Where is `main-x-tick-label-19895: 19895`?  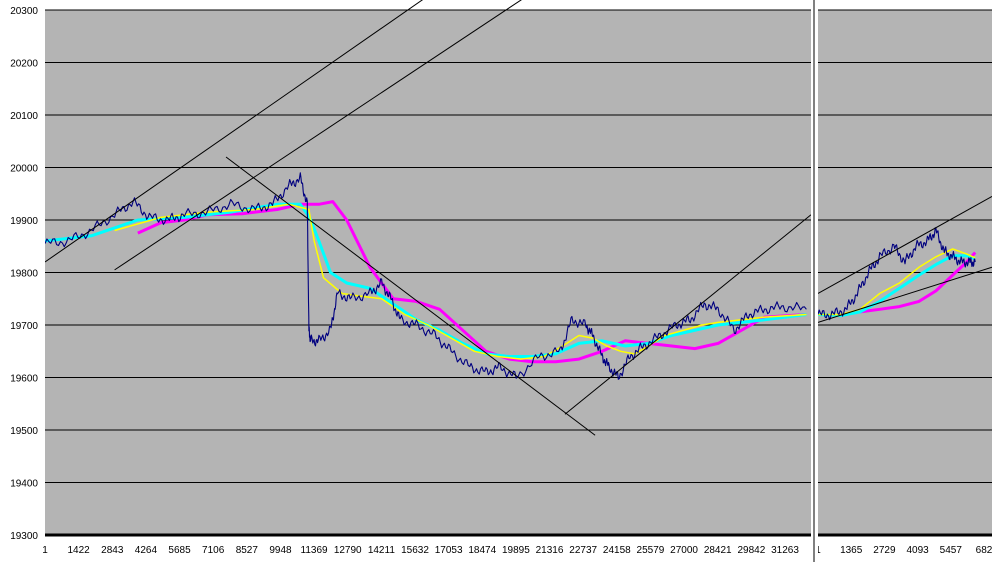
main-x-tick-label-19895: 19895 is located at coordinates (516, 550).